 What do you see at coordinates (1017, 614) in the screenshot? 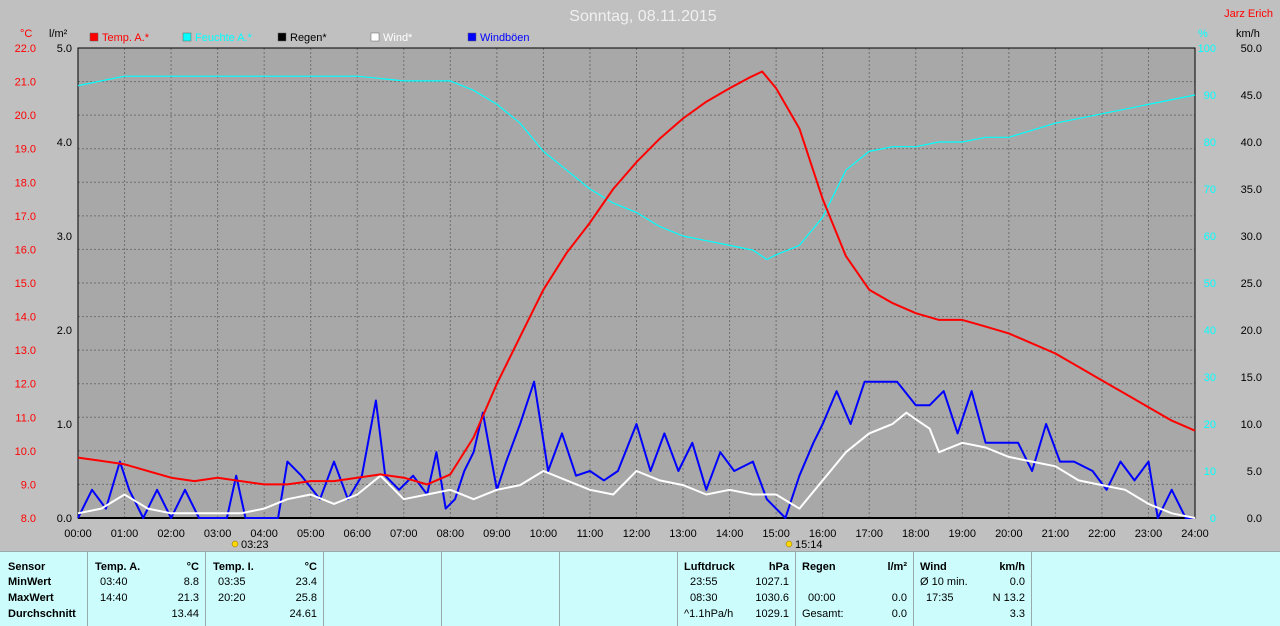
I see `wind-avg-value: 3.3` at bounding box center [1017, 614].